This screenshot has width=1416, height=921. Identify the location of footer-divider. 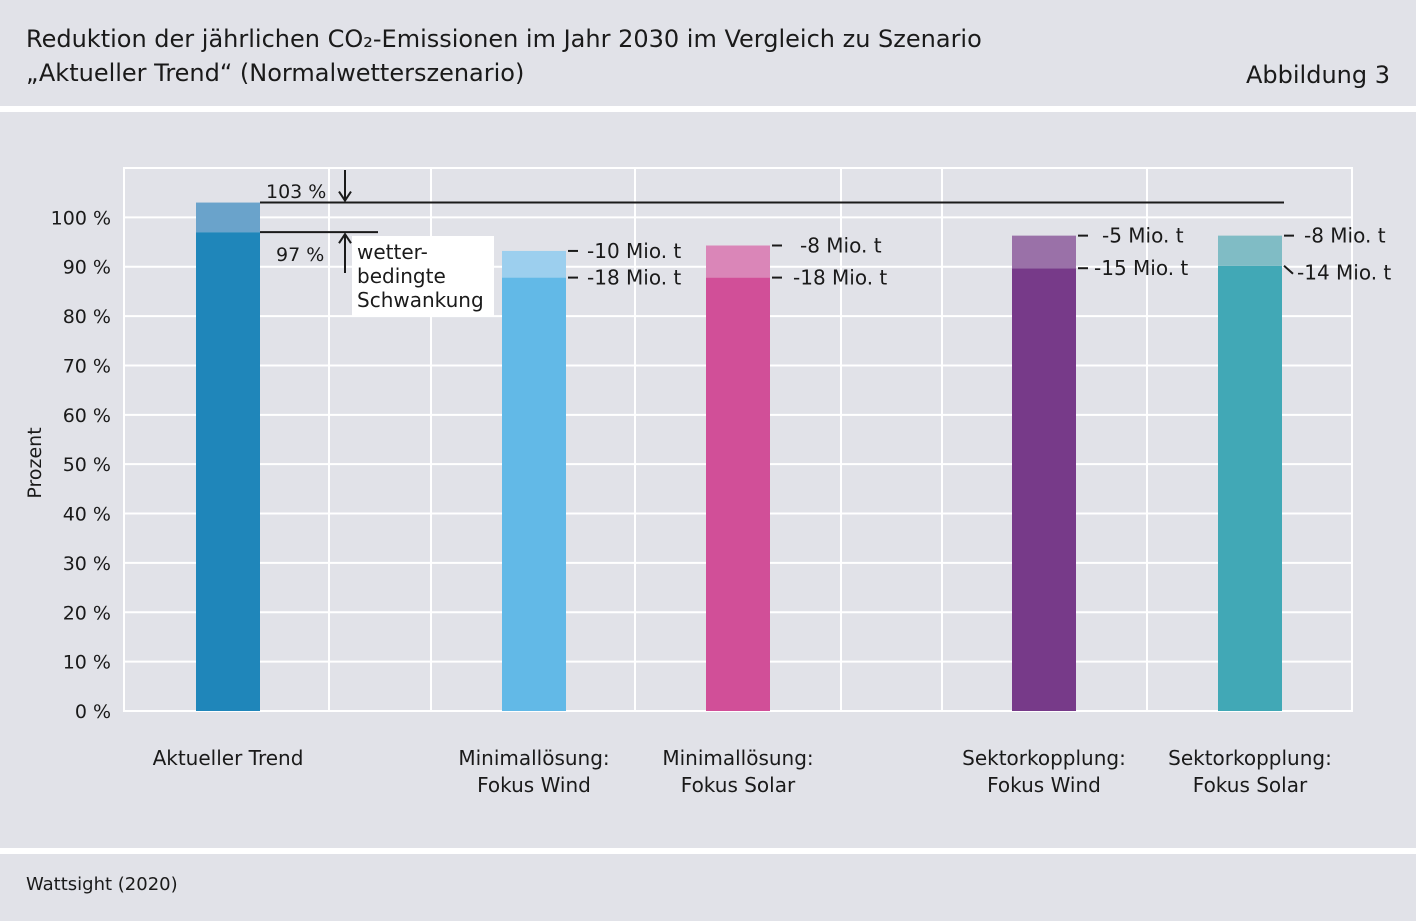
(708, 851).